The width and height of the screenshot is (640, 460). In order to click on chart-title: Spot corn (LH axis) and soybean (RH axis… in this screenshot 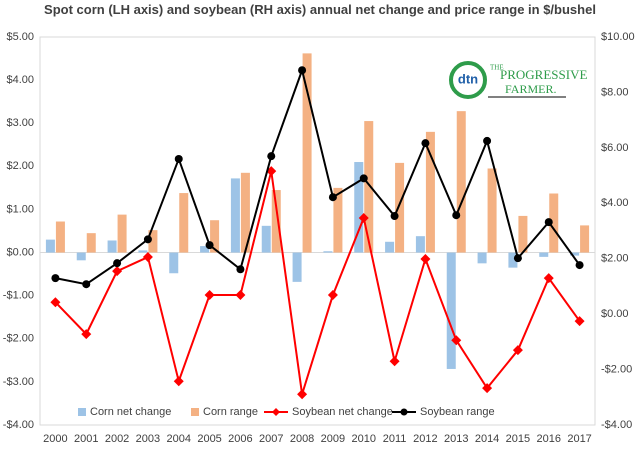, I will do `click(320, 9)`.